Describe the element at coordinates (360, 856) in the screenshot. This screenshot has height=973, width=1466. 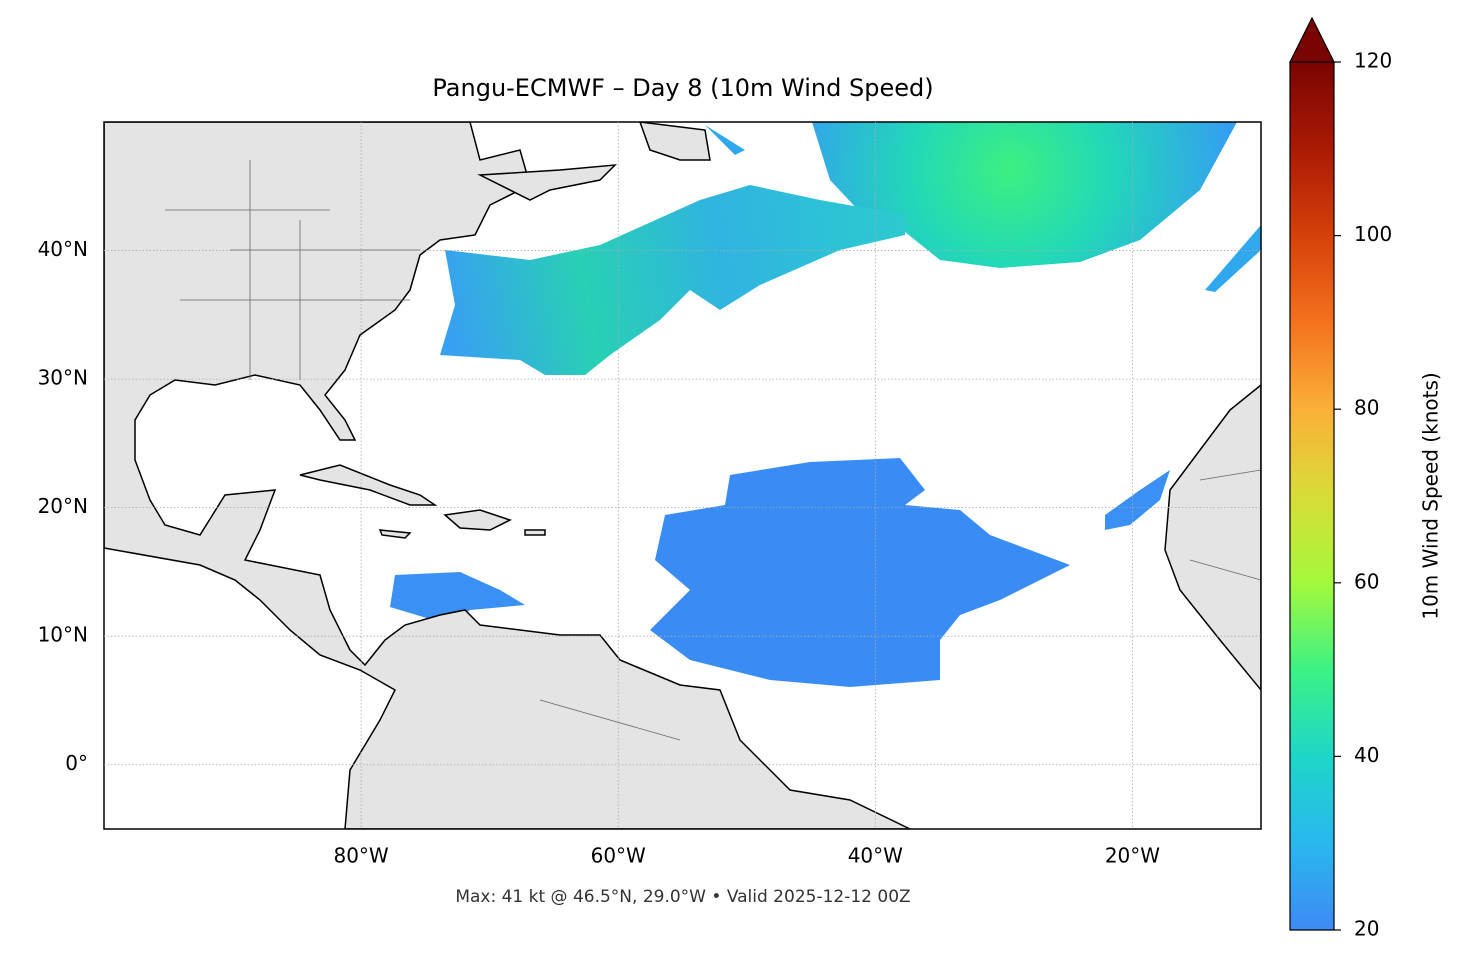
I see `x-tick-label: 80°W` at that location.